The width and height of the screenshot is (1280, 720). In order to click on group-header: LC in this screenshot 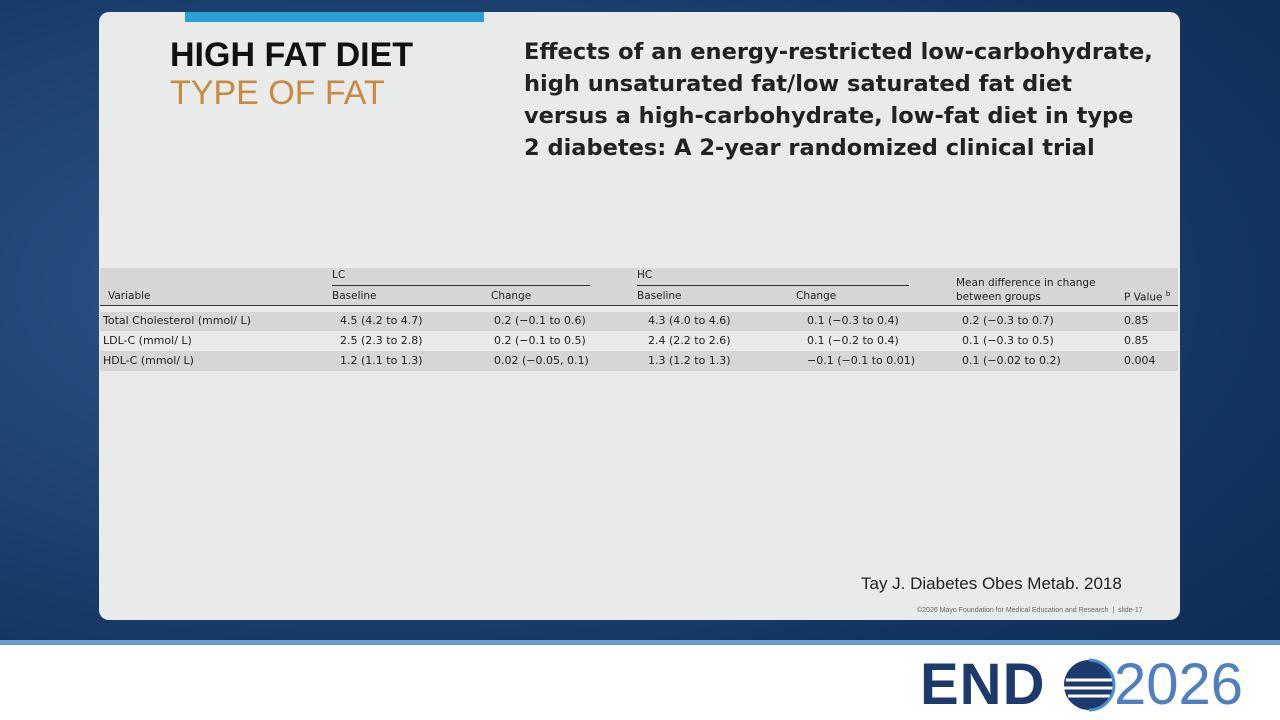, I will do `click(339, 275)`.